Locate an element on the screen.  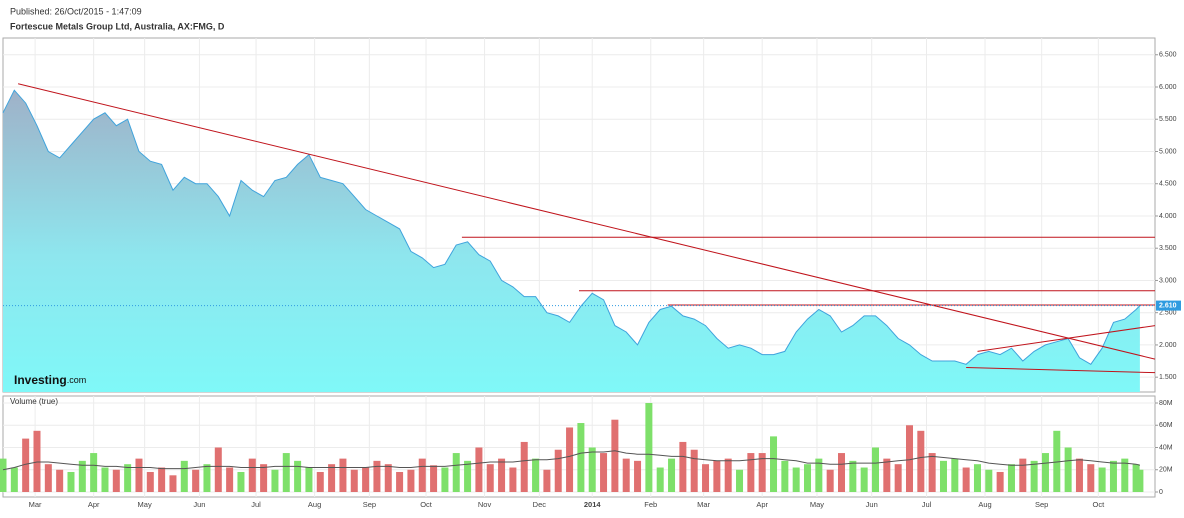
y-tick-label: 4.000 is located at coordinates (1168, 216).